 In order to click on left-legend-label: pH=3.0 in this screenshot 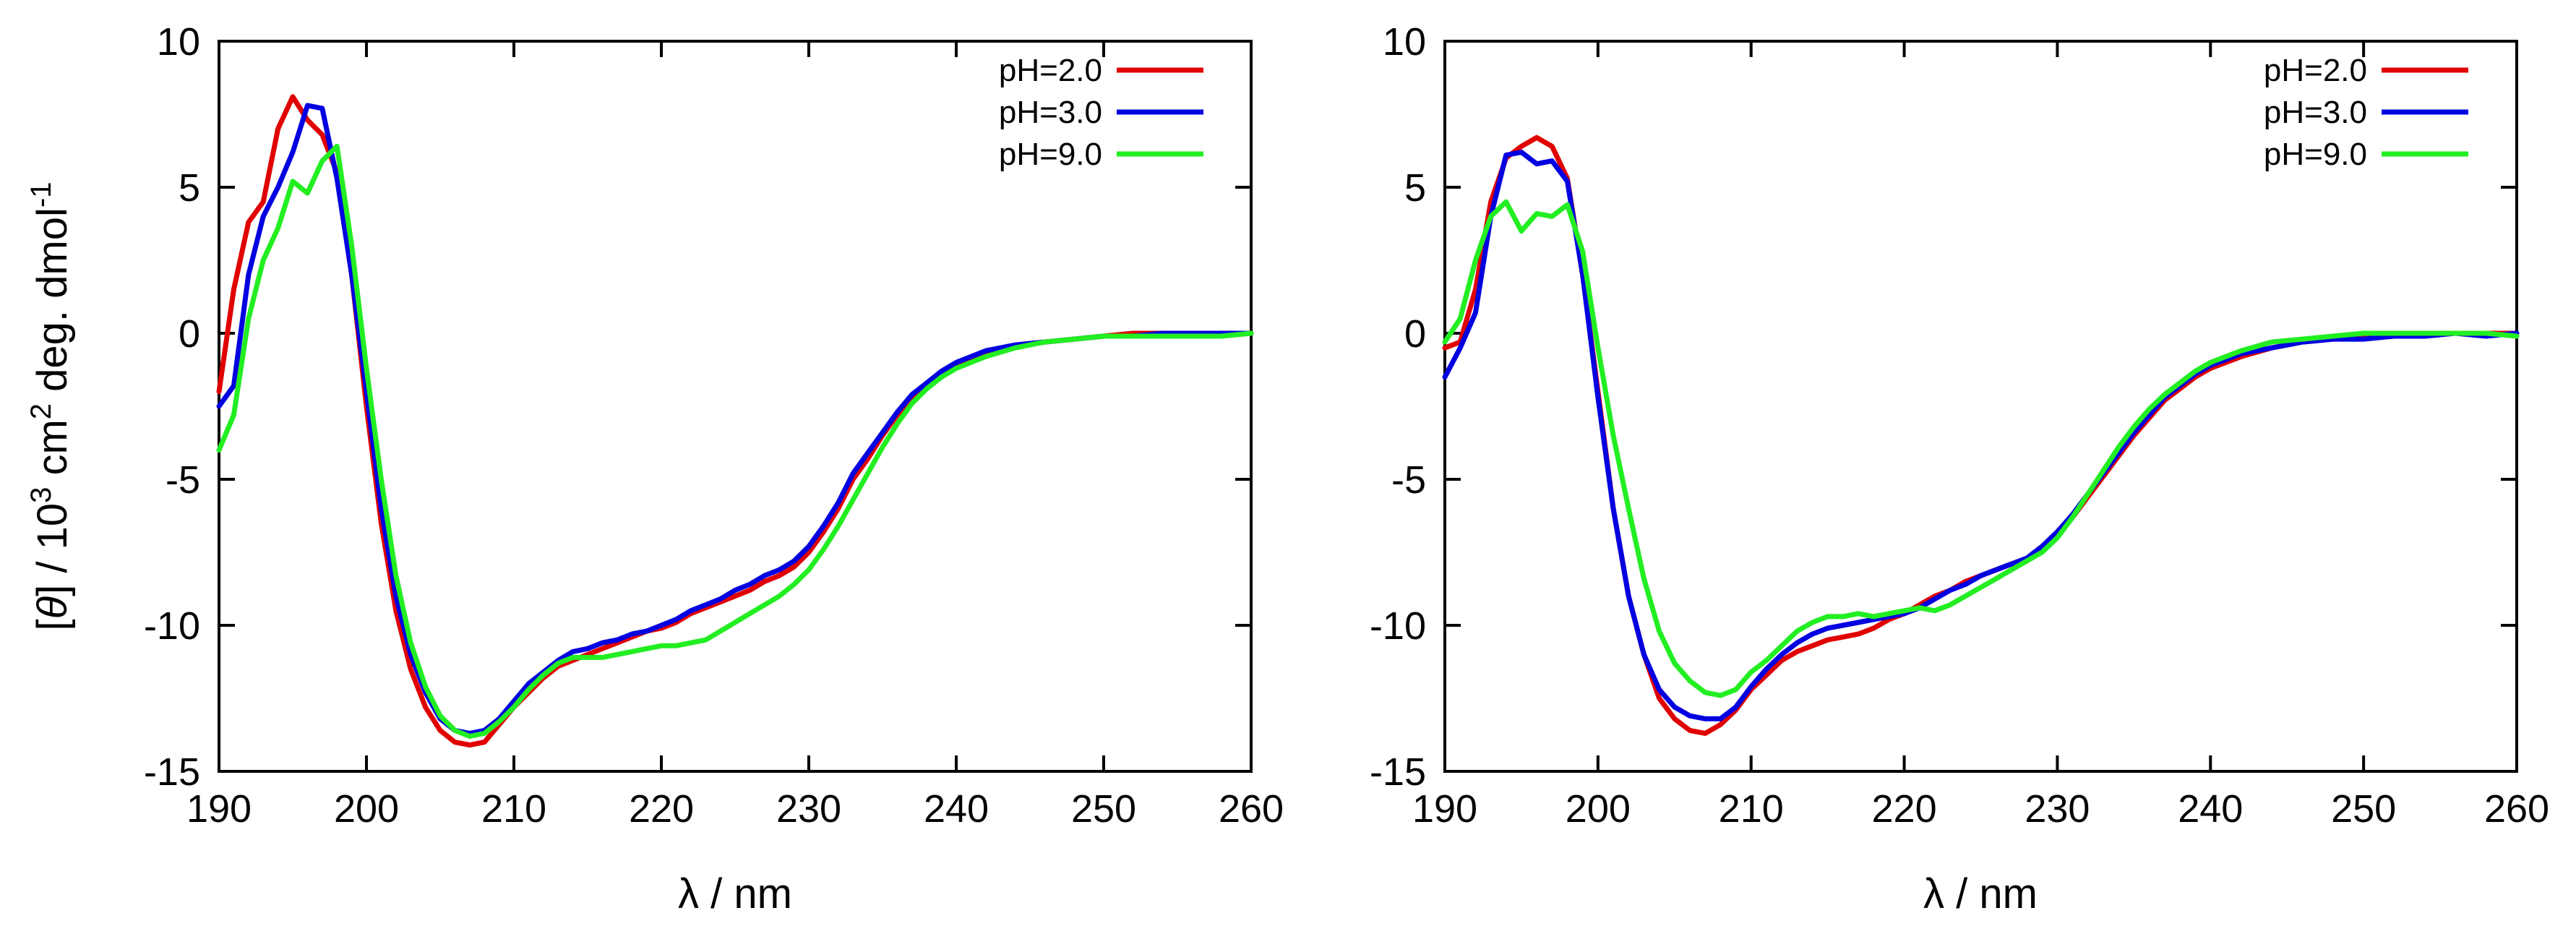, I will do `click(1051, 113)`.